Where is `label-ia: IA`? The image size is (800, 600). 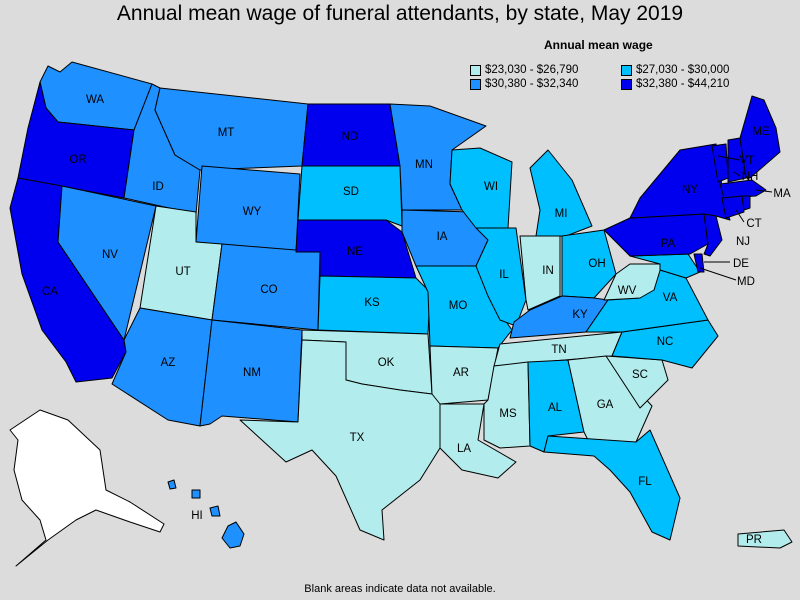 label-ia: IA is located at coordinates (442, 237).